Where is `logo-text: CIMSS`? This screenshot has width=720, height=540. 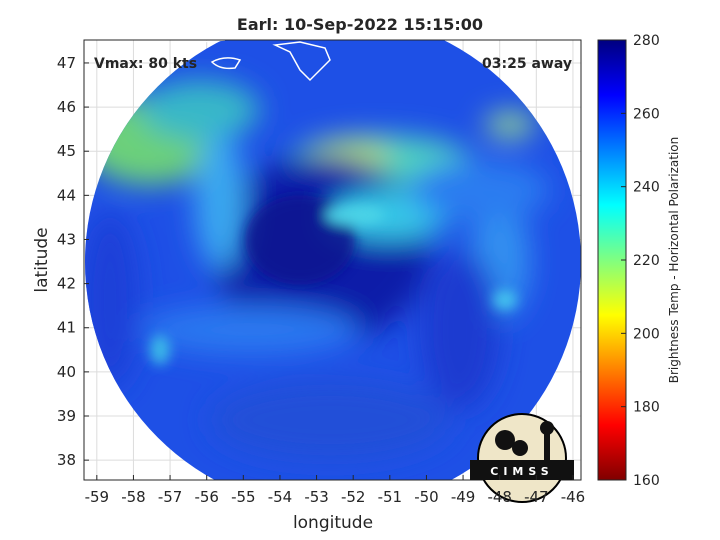 logo-text: CIMSS is located at coordinates (521, 471).